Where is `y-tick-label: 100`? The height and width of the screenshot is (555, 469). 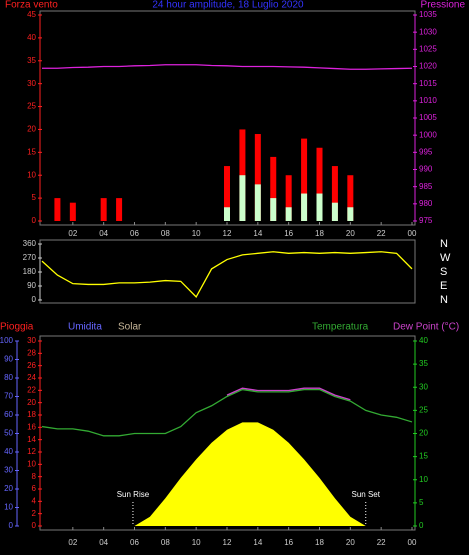 y-tick-label: 100 is located at coordinates (7, 340).